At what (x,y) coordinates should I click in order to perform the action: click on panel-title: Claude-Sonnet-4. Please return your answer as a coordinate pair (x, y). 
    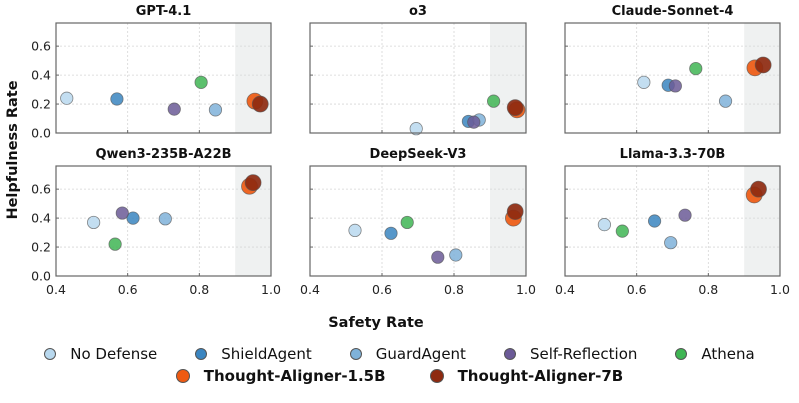
    Looking at the image, I should click on (673, 11).